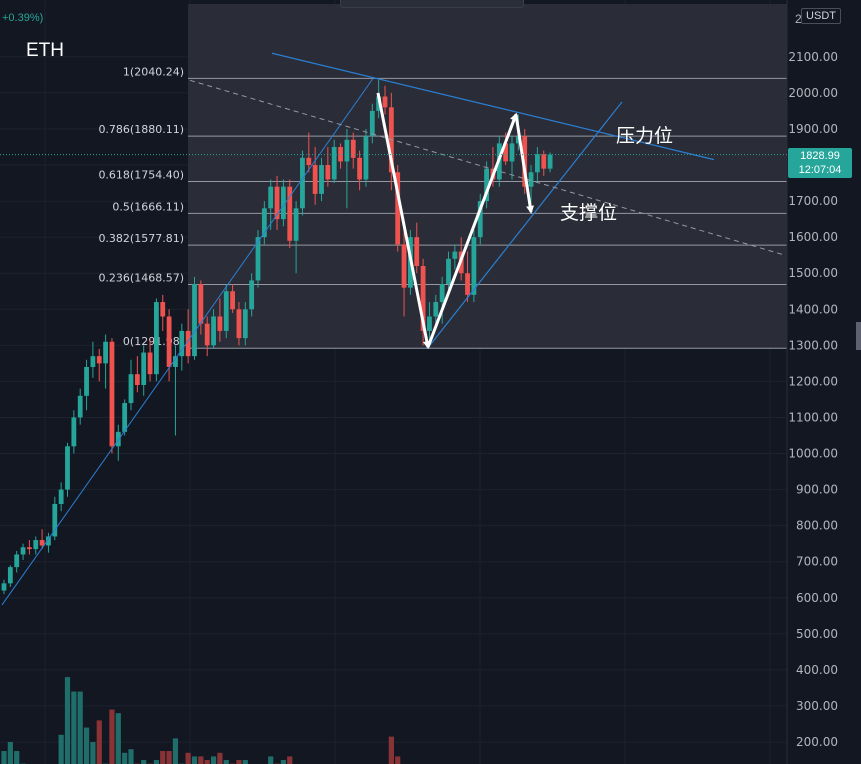  What do you see at coordinates (813, 381) in the screenshot?
I see `price-tick-label: 1200.00` at bounding box center [813, 381].